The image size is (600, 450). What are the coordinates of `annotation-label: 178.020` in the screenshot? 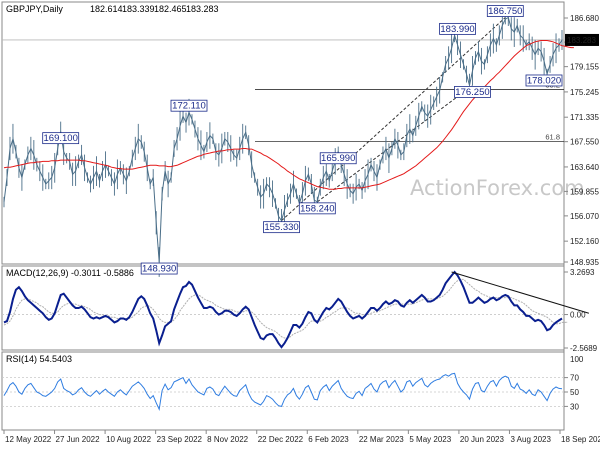 It's located at (544, 80).